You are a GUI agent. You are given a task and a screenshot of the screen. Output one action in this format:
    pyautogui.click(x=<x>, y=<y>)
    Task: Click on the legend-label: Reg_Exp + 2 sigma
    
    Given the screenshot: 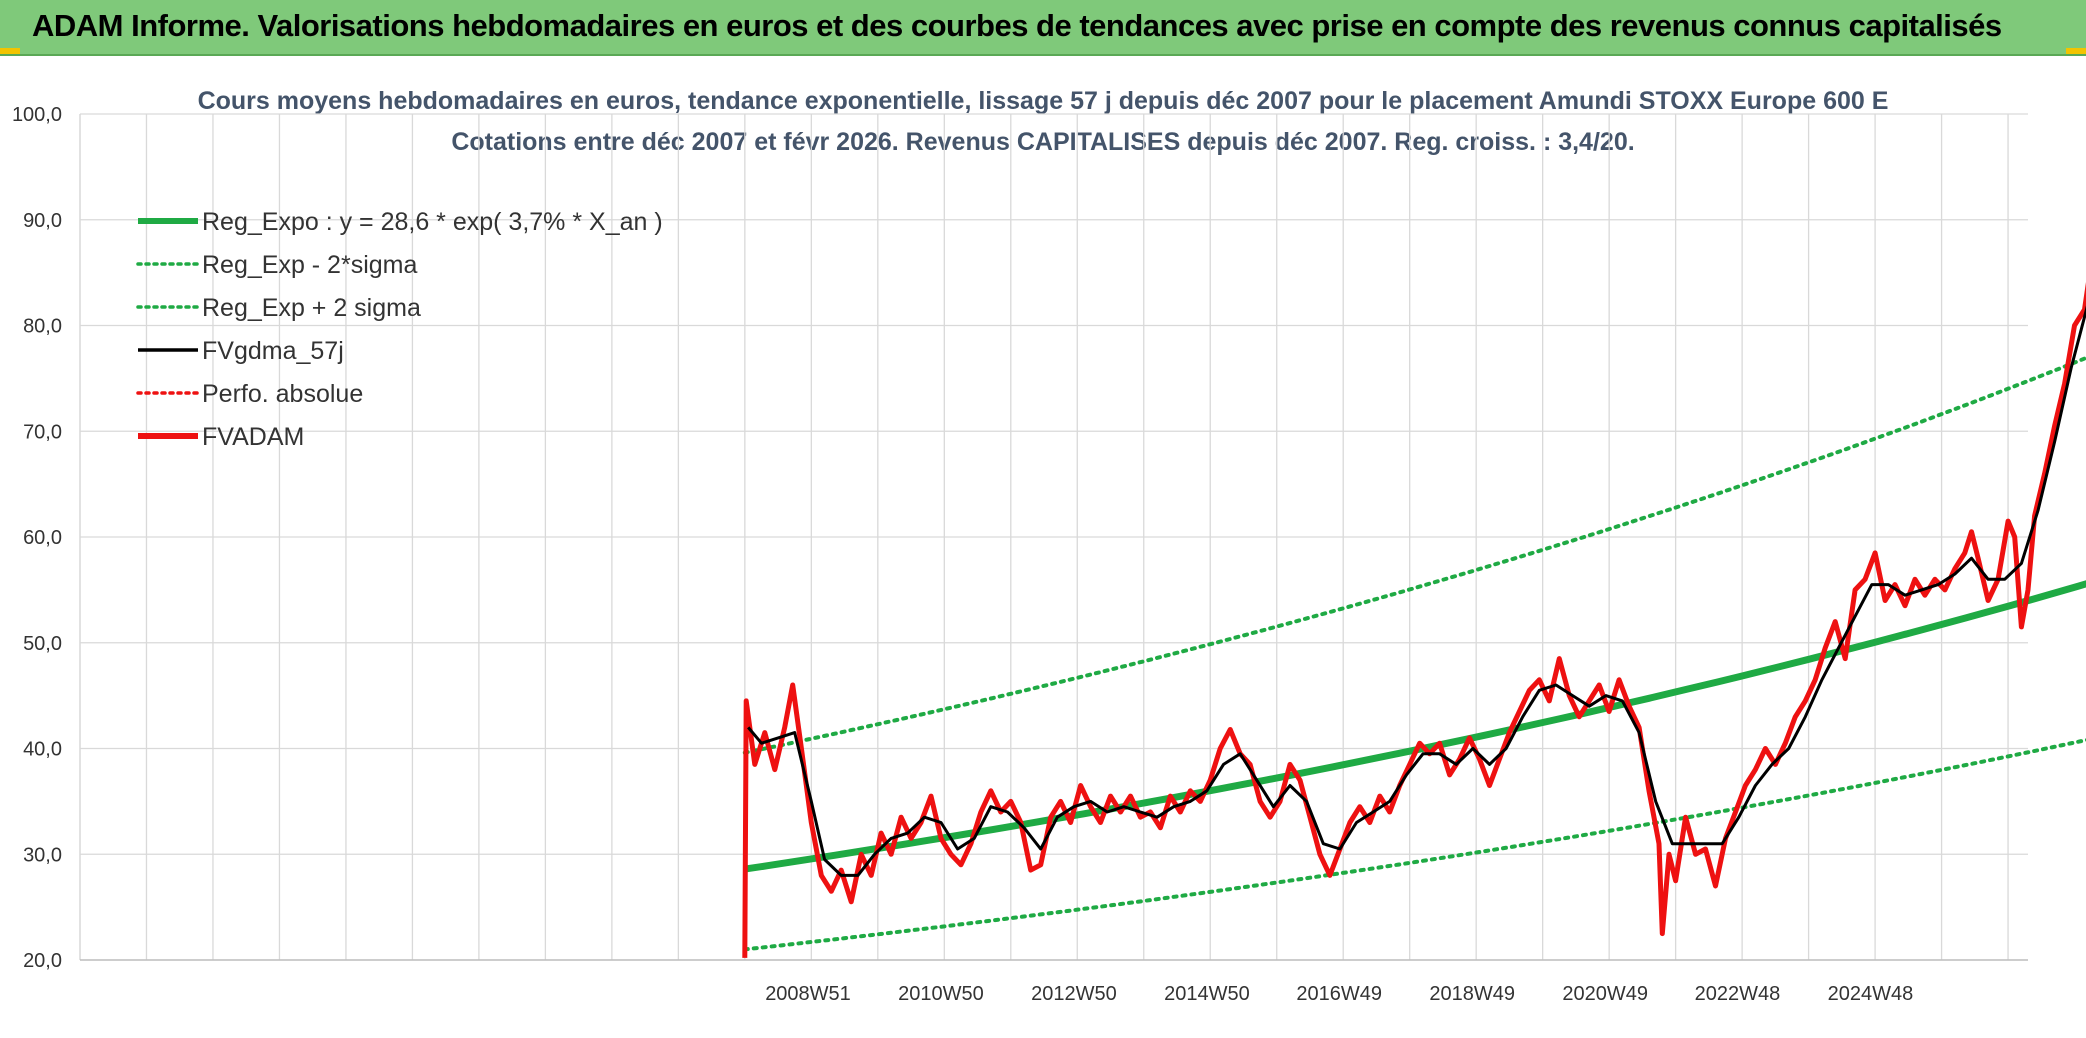 What is the action you would take?
    pyautogui.click(x=311, y=308)
    